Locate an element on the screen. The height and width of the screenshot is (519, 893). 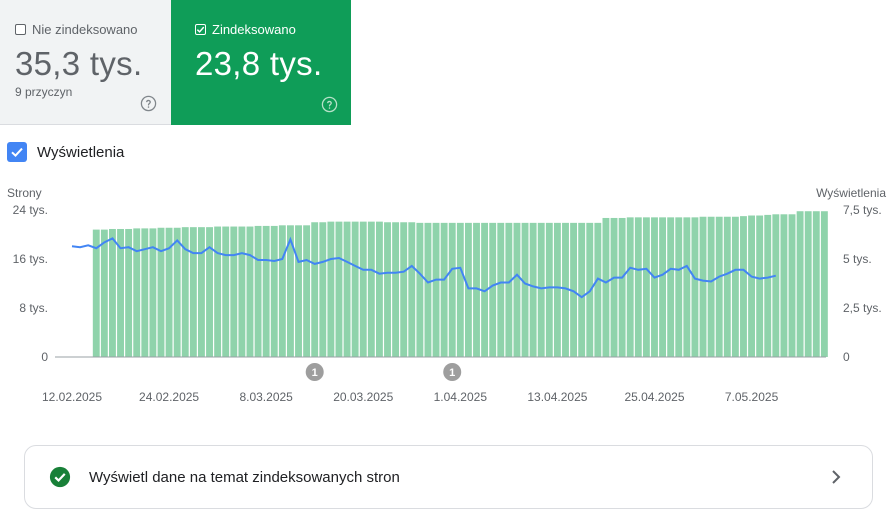
x-tick-label: 1.04.2025 is located at coordinates (461, 397).